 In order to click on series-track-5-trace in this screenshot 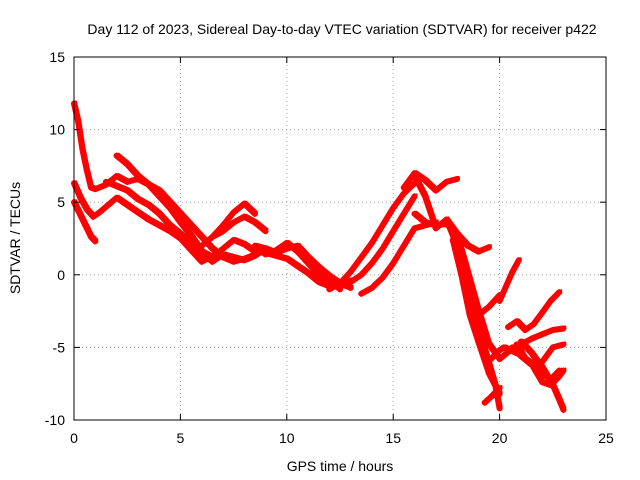, I will do `click(185, 221)`.